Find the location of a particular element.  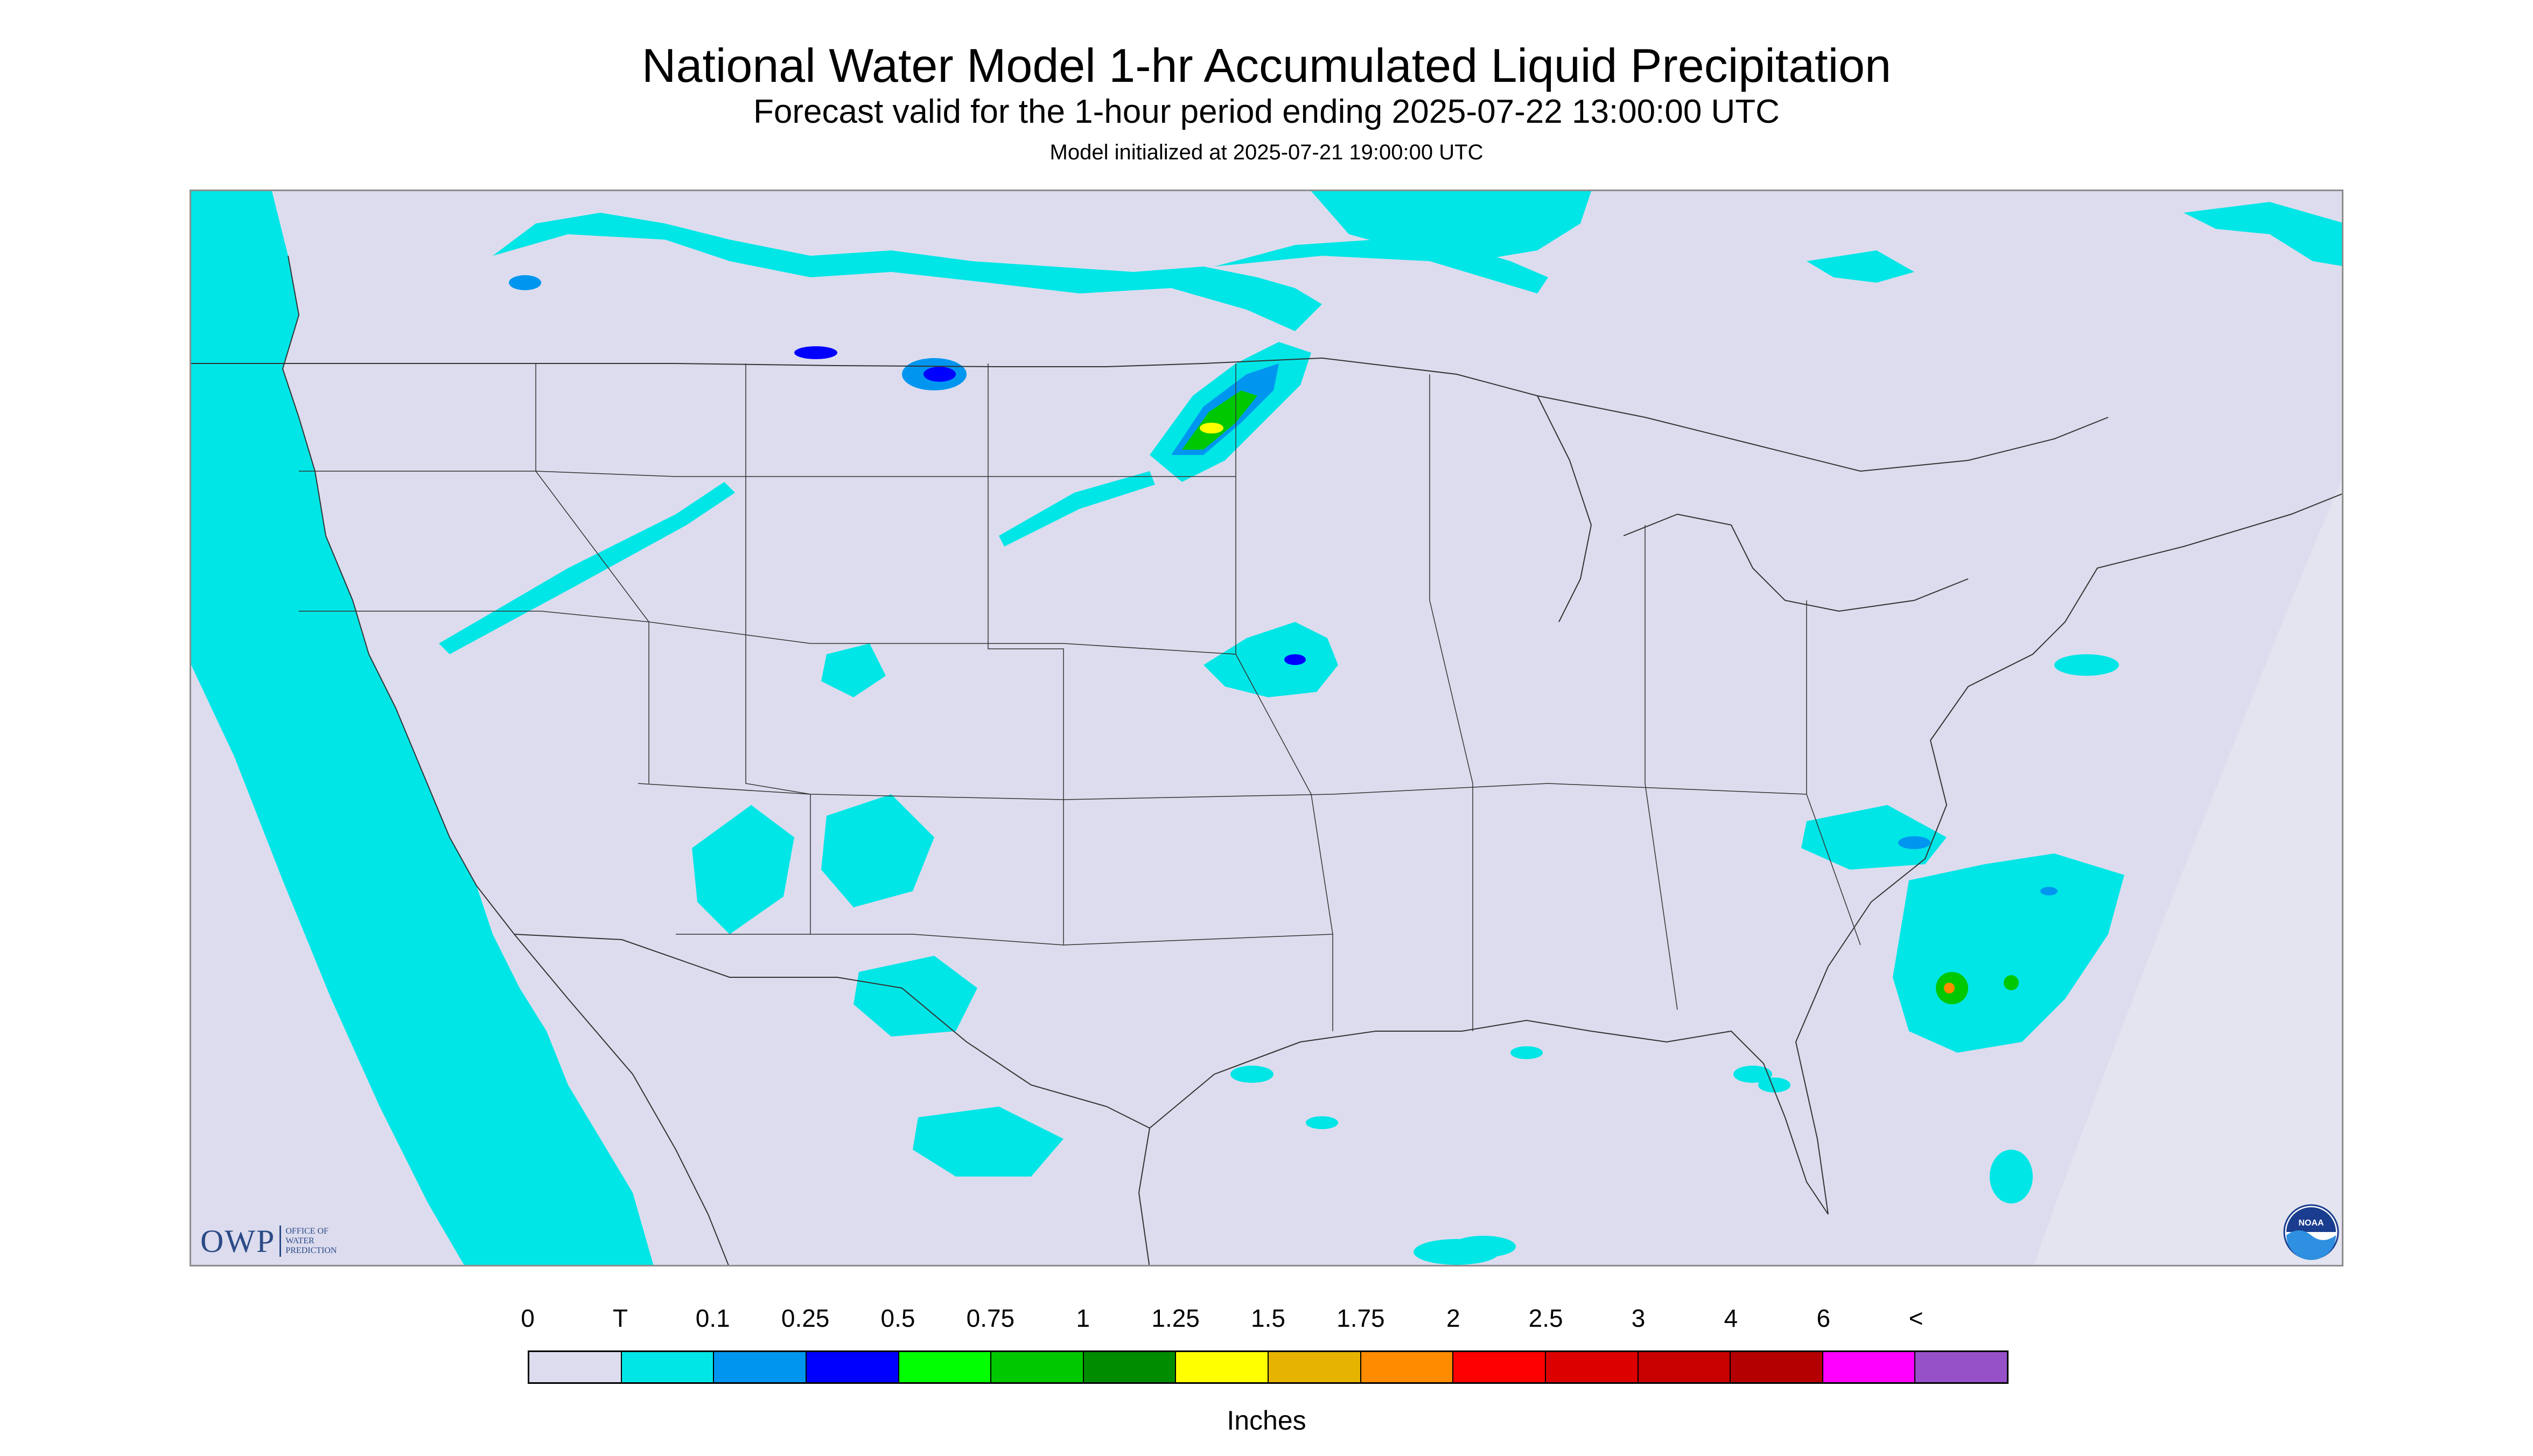

owp-logo-subtext: OFFICE OF WATER PREDICTION is located at coordinates (311, 1241).